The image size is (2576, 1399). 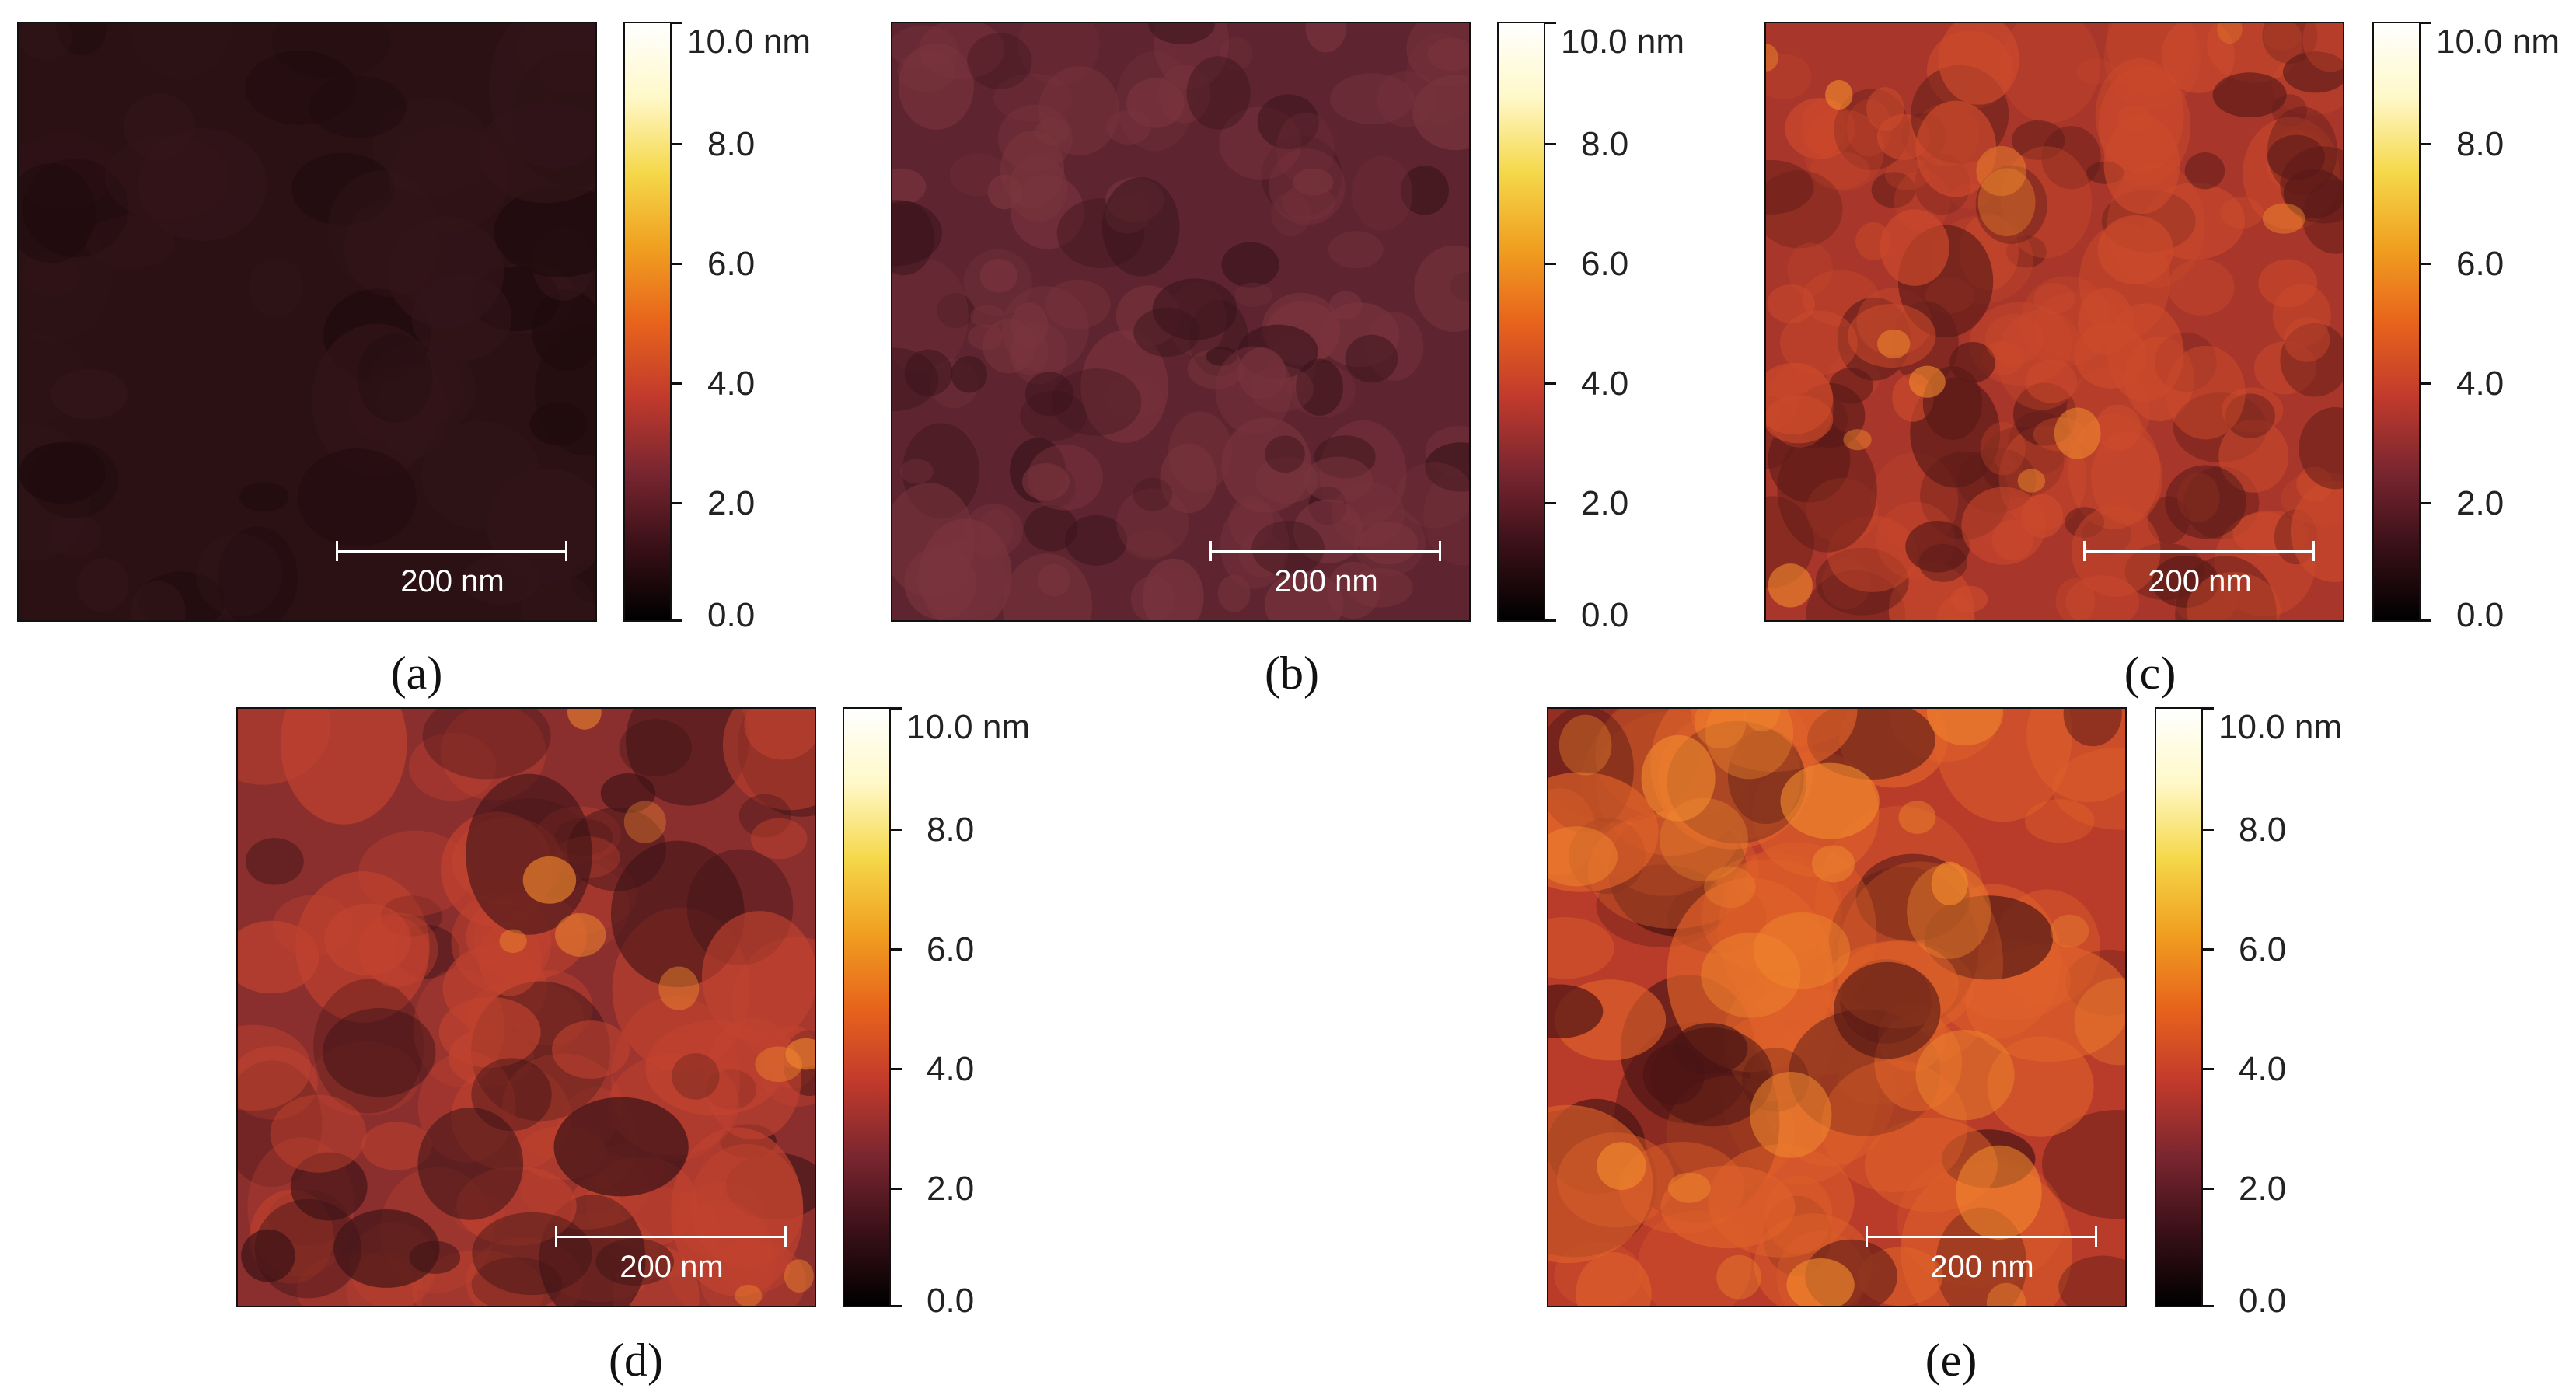 What do you see at coordinates (1837, 1007) in the screenshot?
I see `afm-image-e` at bounding box center [1837, 1007].